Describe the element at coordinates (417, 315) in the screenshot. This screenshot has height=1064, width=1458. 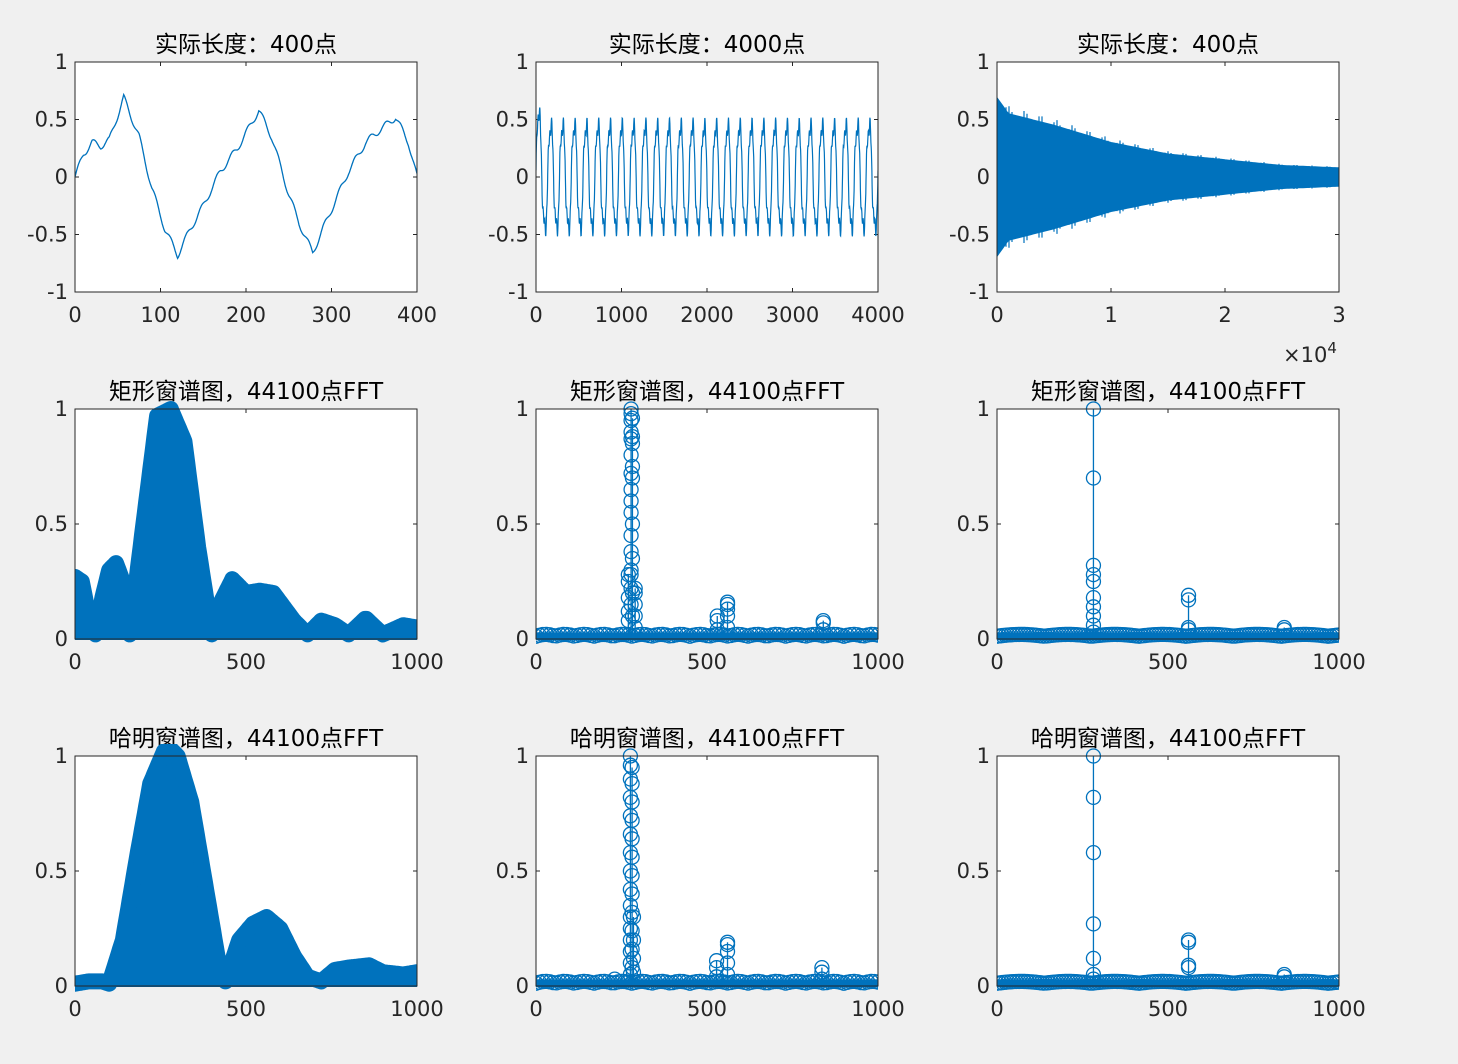
I see `x-tick-label: 400` at that location.